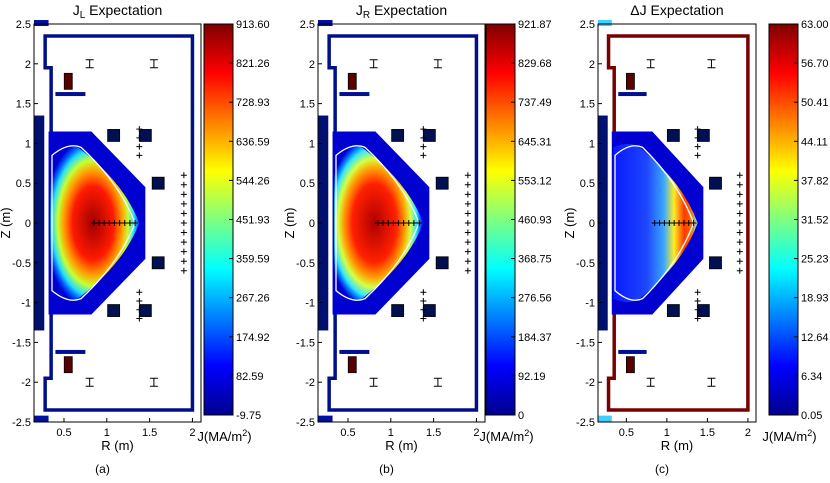 Image resolution: width=830 pixels, height=483 pixels. What do you see at coordinates (535, 103) in the screenshot?
I see `colorbar-tick-label: 737.49` at bounding box center [535, 103].